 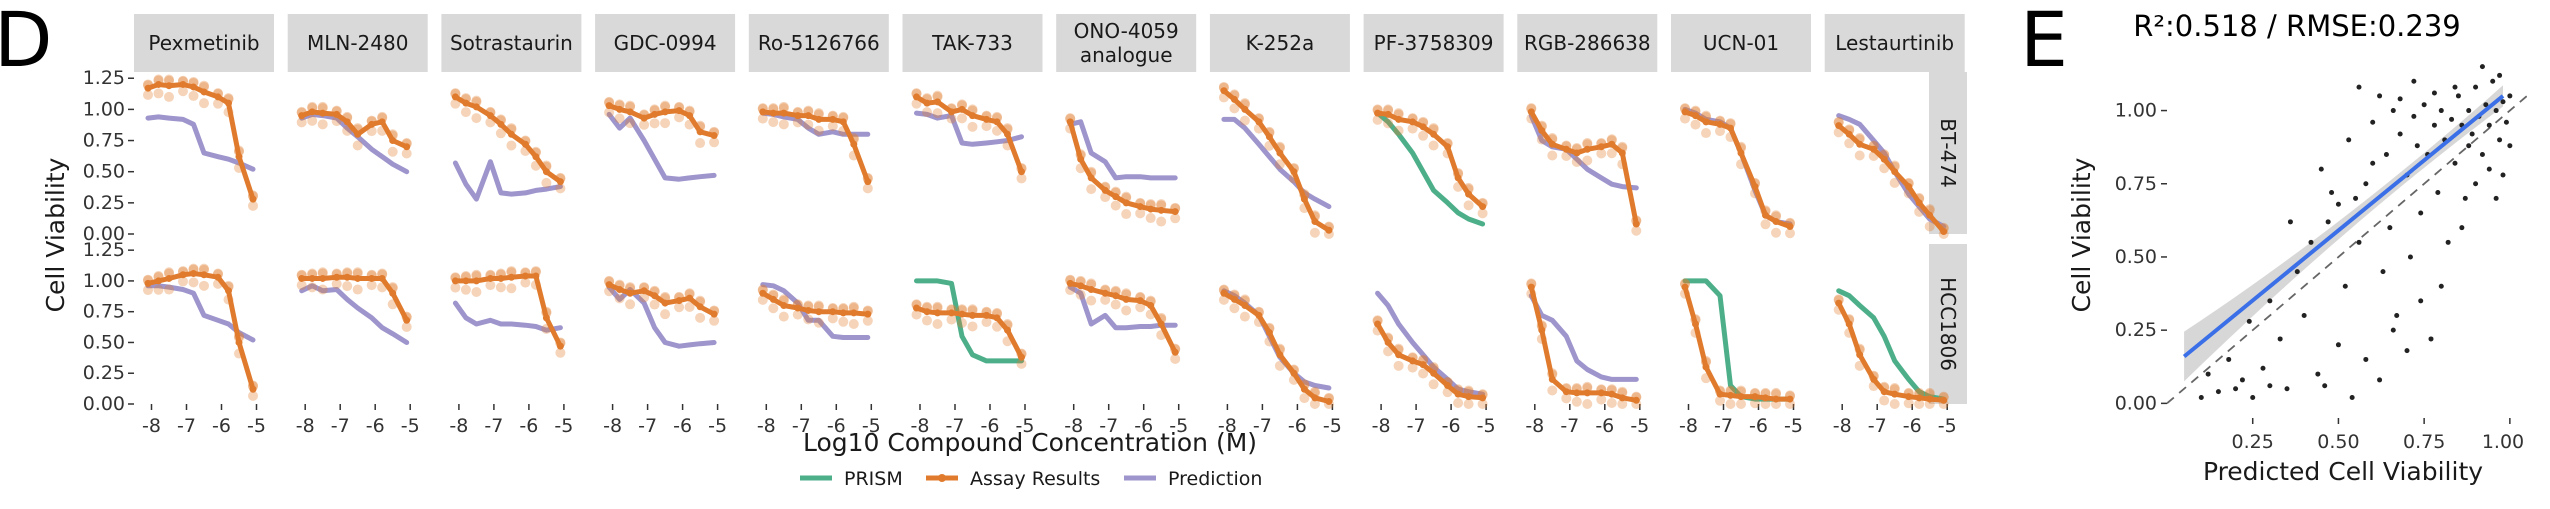 I want to click on facet-strip-label: MLN-2480, so click(x=357, y=43).